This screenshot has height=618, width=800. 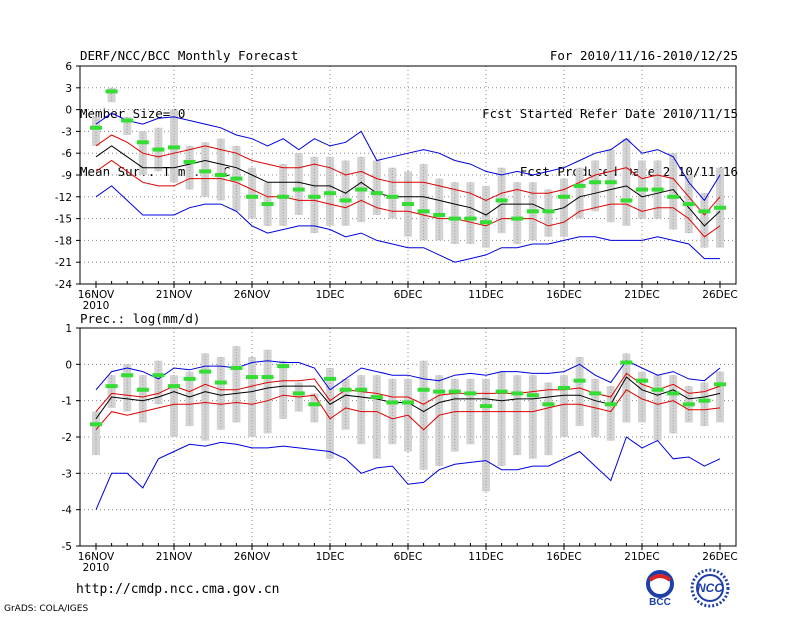 What do you see at coordinates (96, 568) in the screenshot?
I see `prec-xtick-sublabel: 2010` at bounding box center [96, 568].